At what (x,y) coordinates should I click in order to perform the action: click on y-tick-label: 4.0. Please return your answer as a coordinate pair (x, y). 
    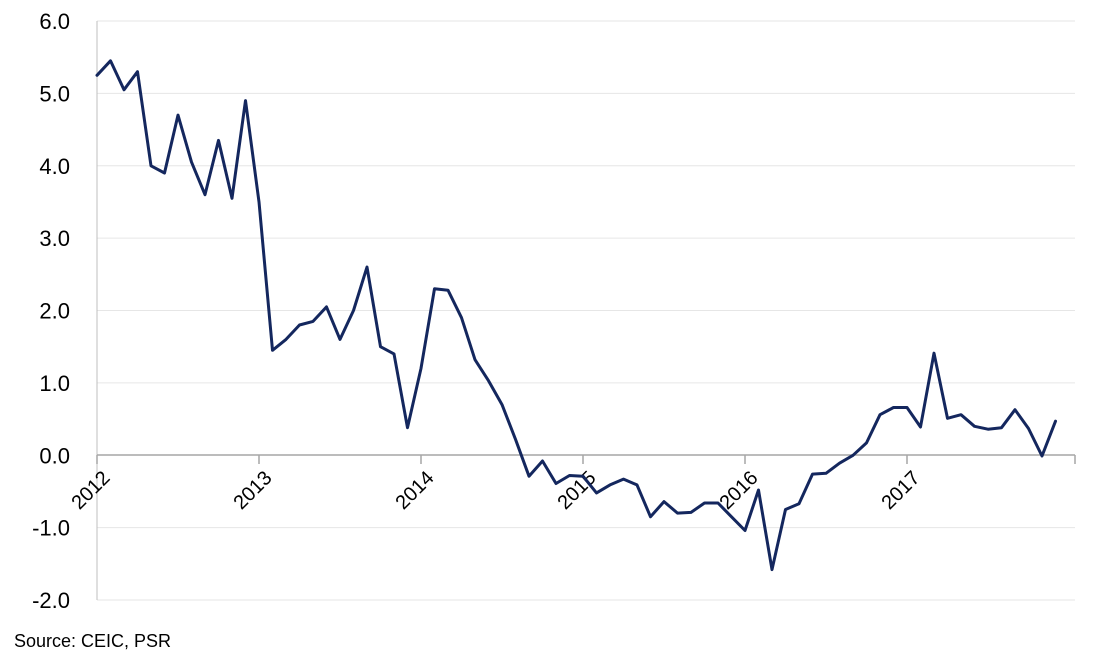
    Looking at the image, I should click on (54, 166).